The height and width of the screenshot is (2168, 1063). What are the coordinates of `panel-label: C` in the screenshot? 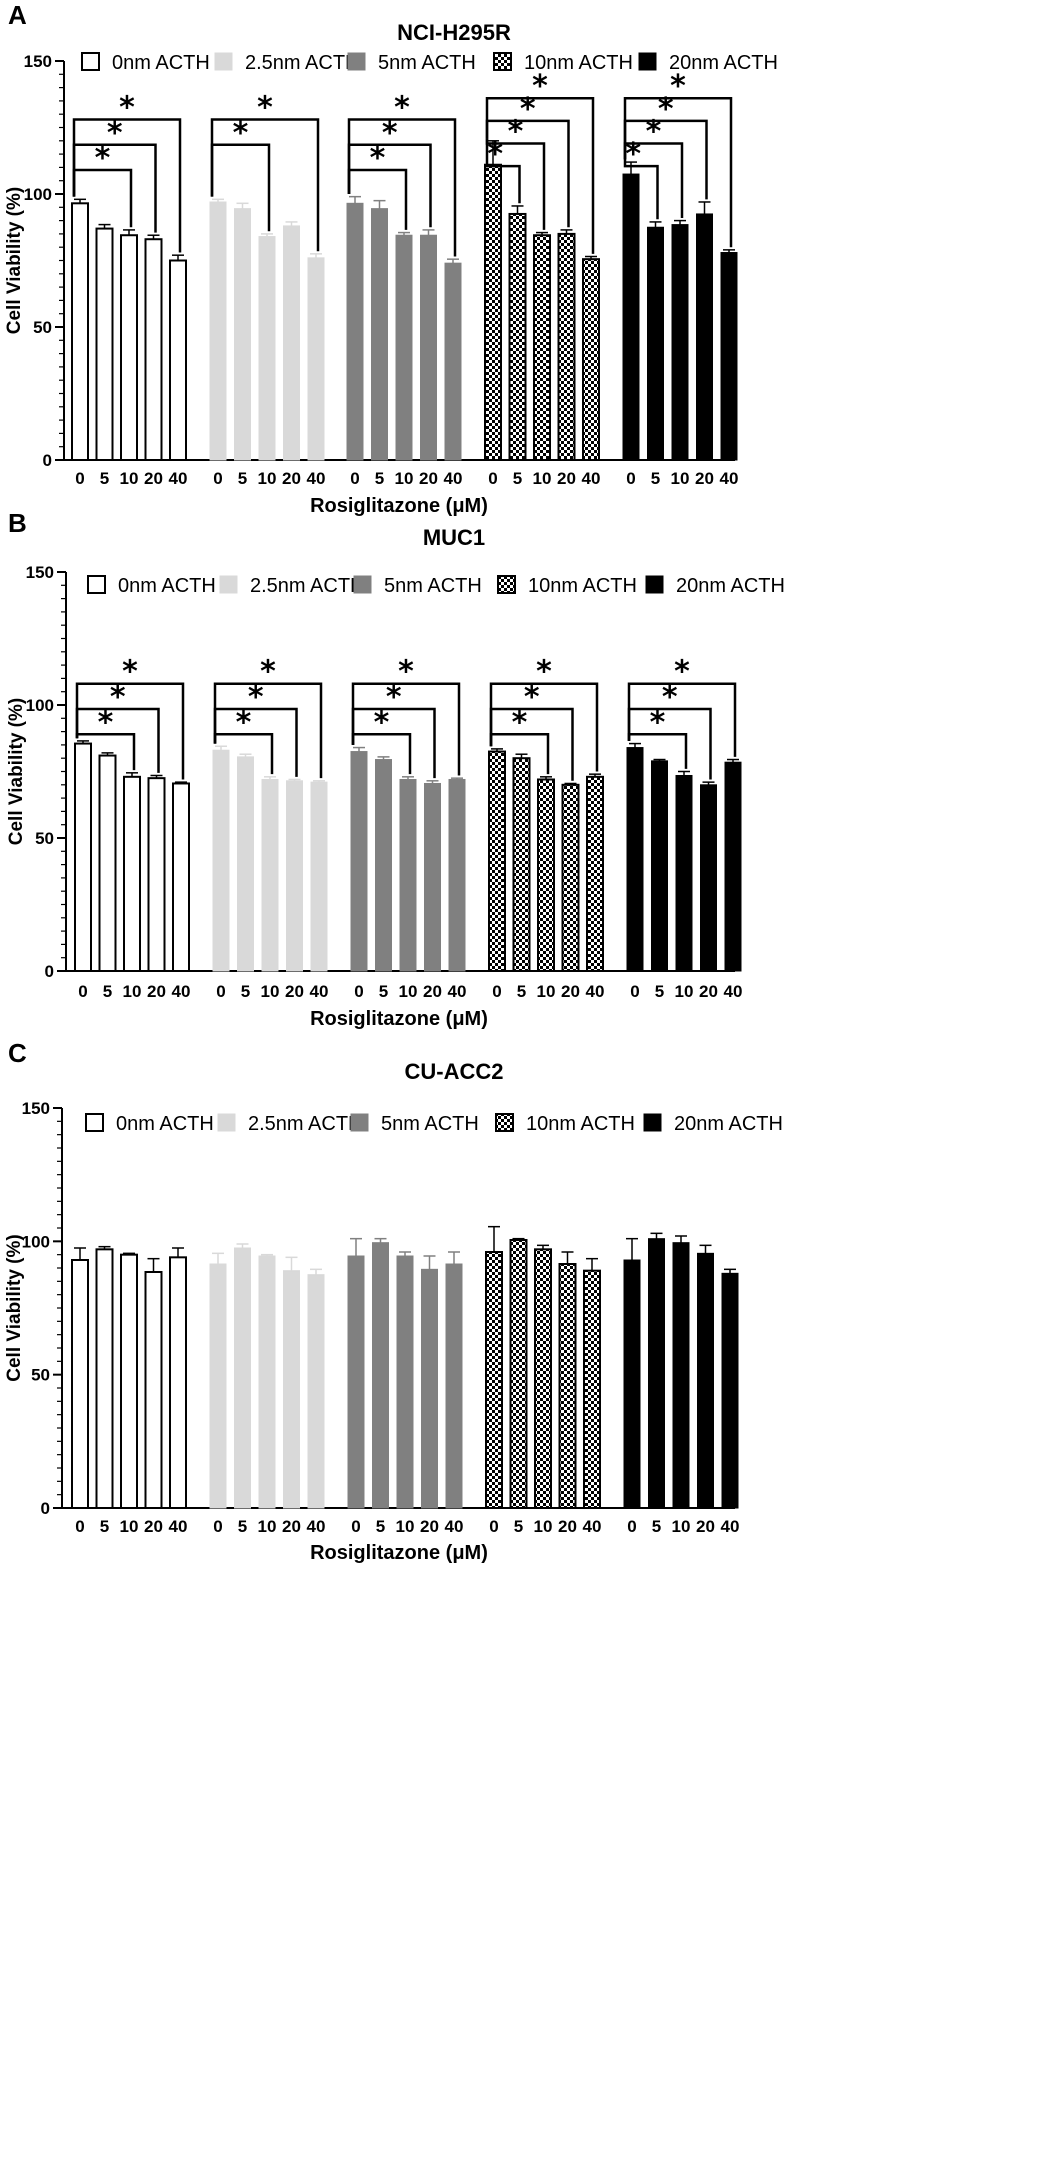 It's located at (17, 1053).